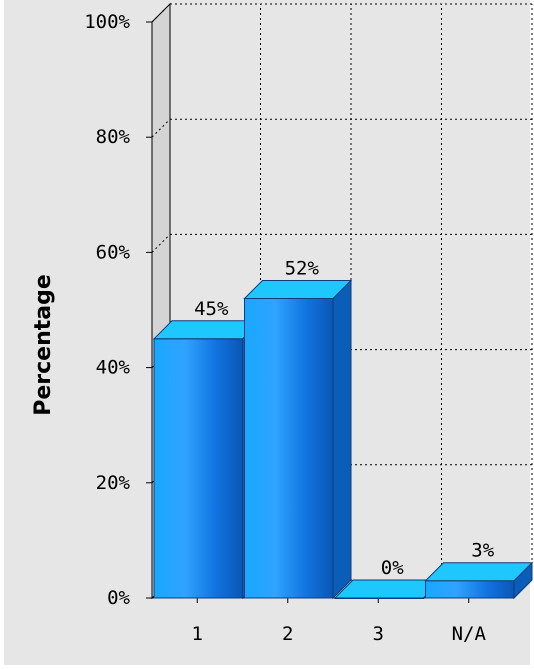  What do you see at coordinates (211, 309) in the screenshot?
I see `data-label: 45%` at bounding box center [211, 309].